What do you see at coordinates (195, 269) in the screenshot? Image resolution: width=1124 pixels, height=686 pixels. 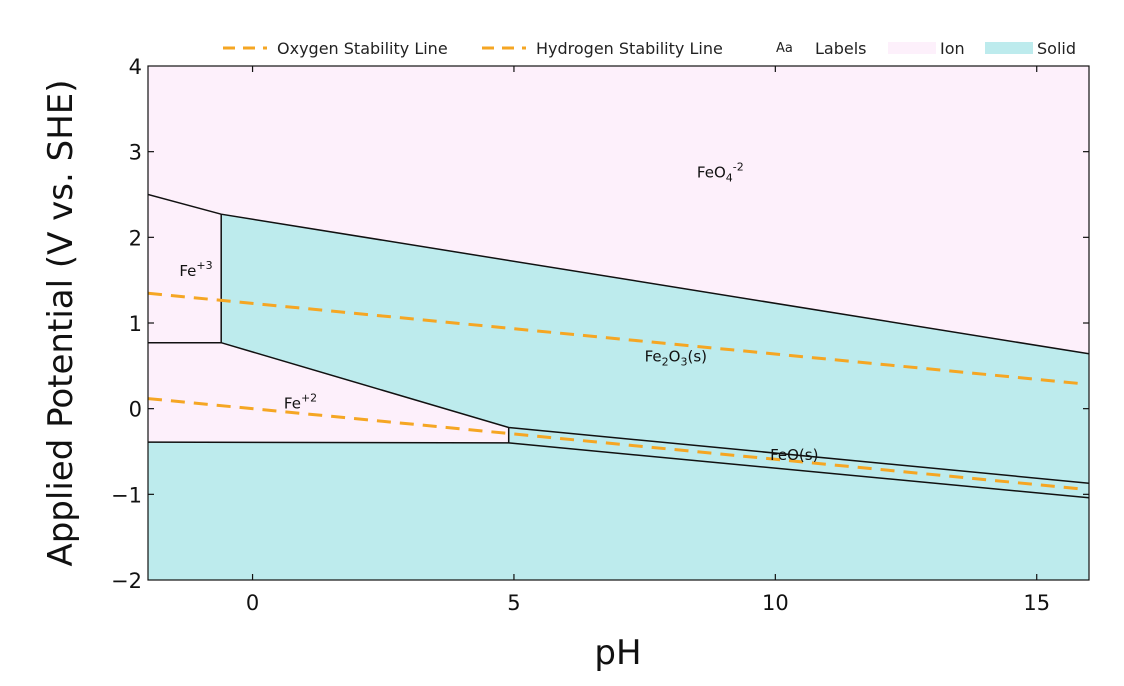 I see `region-label-fe-3: Fe+3` at bounding box center [195, 269].